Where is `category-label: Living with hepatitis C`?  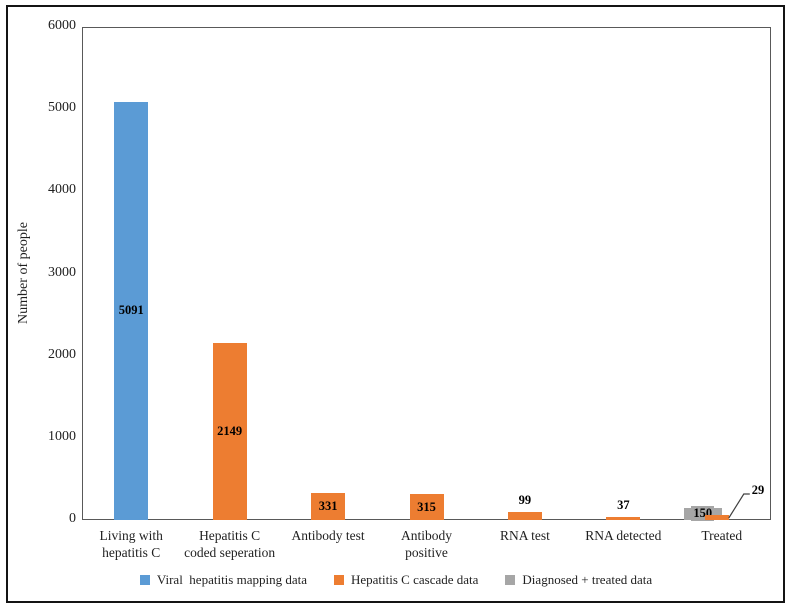
category-label: Living with hepatitis C is located at coordinates (131, 544).